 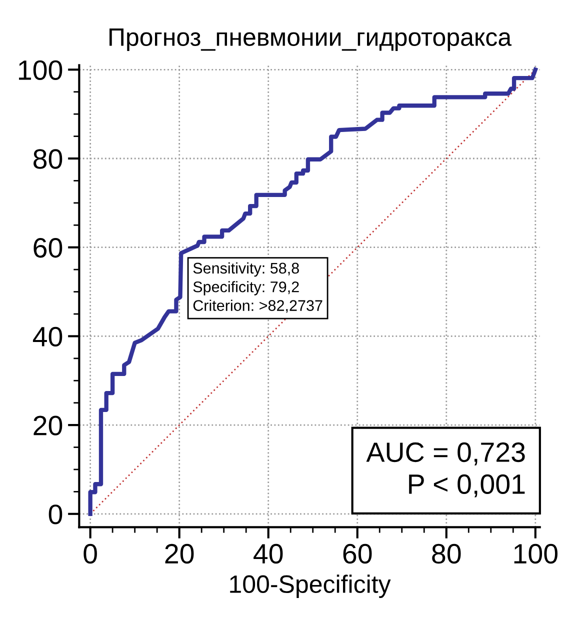 I want to click on chart-title: Прогноз_пневмонии_гидроторакса, so click(x=311, y=39).